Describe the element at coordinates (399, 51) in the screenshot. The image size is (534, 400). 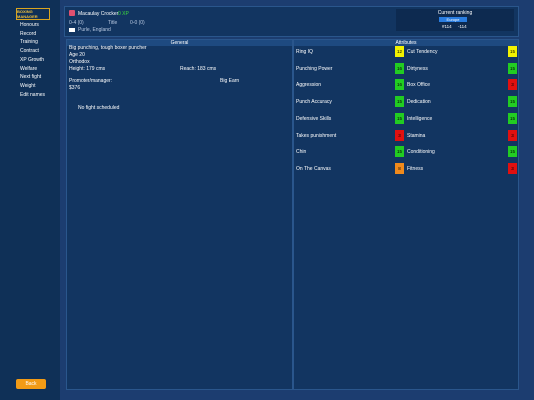
I see `attribute-value: 12` at that location.